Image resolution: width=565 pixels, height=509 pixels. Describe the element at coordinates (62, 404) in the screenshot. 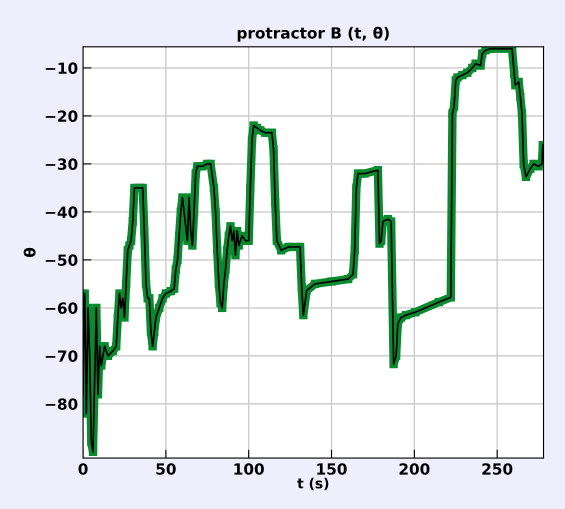

I see `y-tick-label: −80` at that location.